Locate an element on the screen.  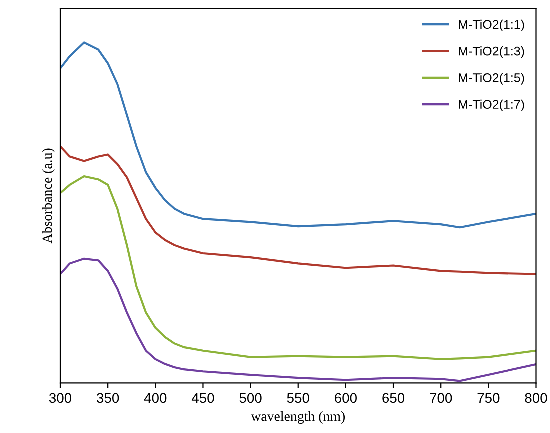
x-tick-label: 700 is located at coordinates (441, 398).